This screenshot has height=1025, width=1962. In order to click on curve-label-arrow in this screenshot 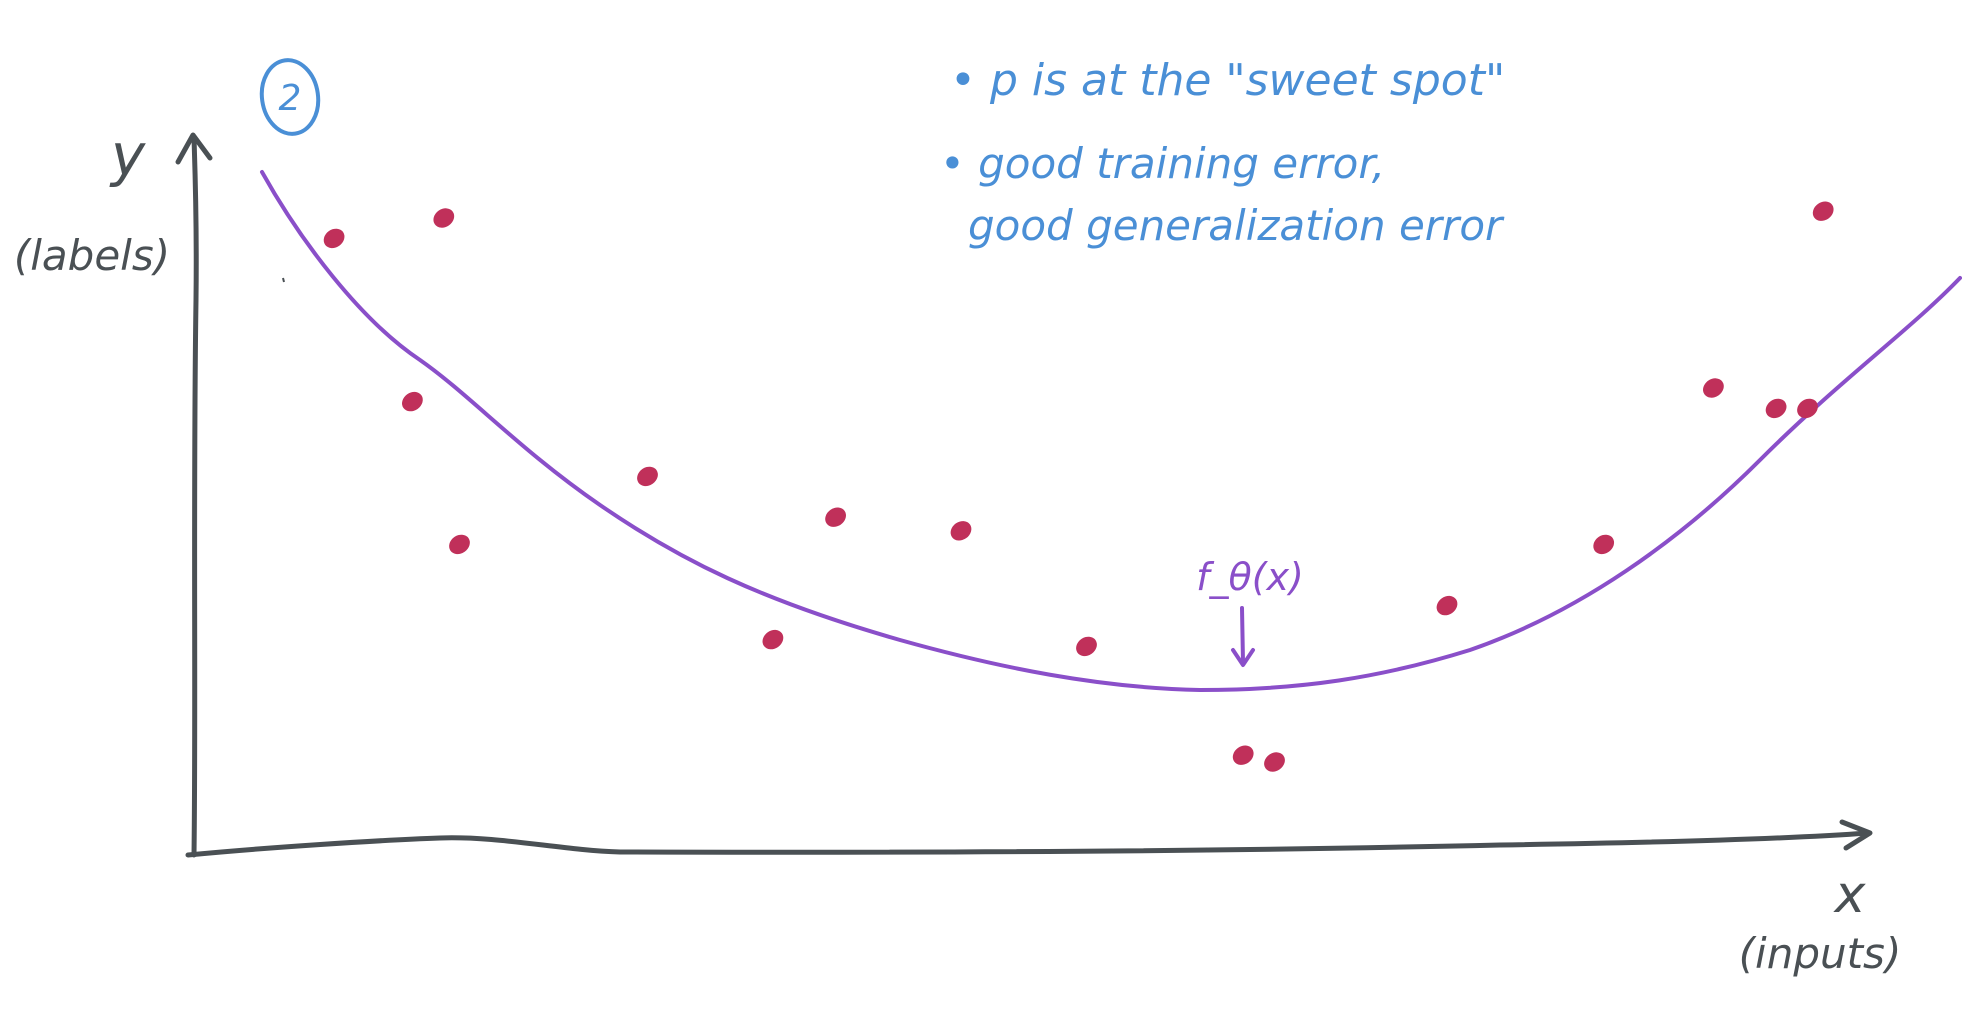, I will do `click(1243, 636)`.